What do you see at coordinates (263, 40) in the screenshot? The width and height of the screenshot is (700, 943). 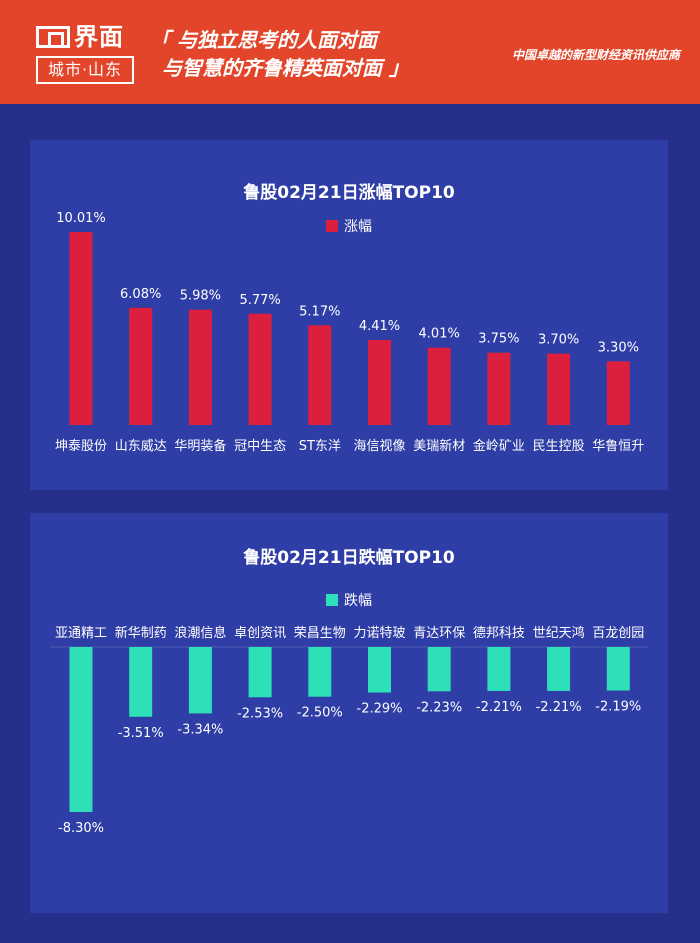 I see `slogan-line-1: 「 与独立思考的人面对面` at bounding box center [263, 40].